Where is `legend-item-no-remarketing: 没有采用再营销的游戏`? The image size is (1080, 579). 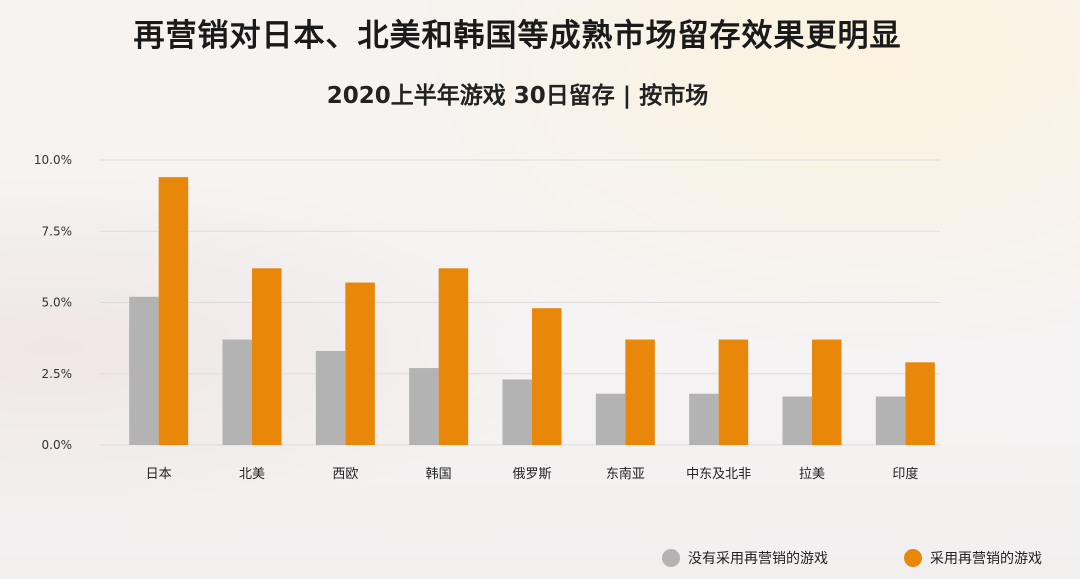
legend-item-no-remarketing: 没有采用再营销的游戏 is located at coordinates (745, 558).